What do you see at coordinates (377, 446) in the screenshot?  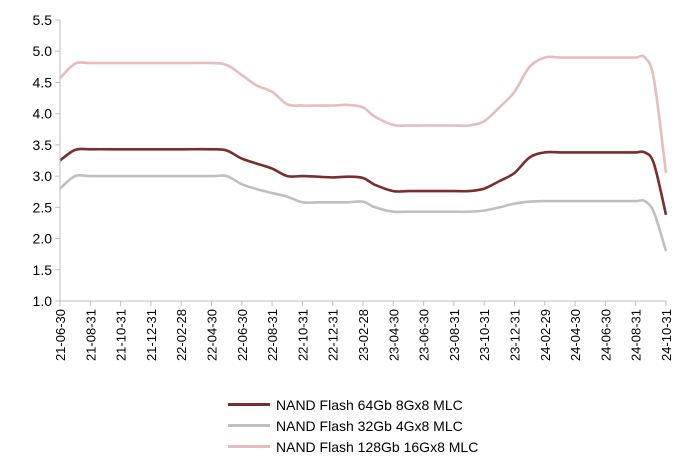 I see `legend-label-128gb: NAND Flash 128Gb 16Gx8 MLC` at bounding box center [377, 446].